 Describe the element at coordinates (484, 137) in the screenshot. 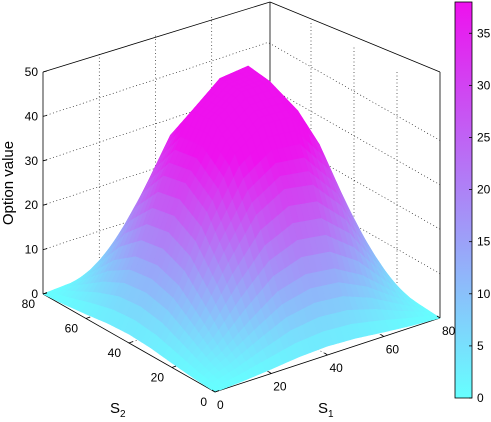

I see `colorbar-tick-label: 25` at that location.